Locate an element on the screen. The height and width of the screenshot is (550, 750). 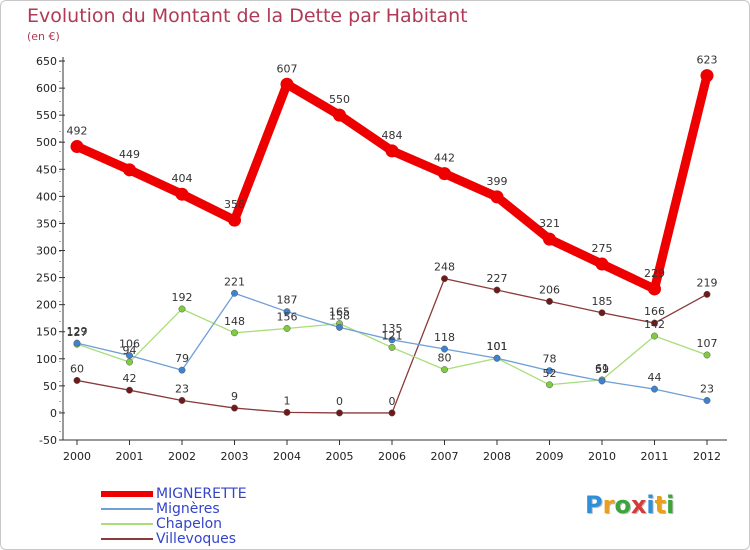
data-label-0: 321 is located at coordinates (549, 223).